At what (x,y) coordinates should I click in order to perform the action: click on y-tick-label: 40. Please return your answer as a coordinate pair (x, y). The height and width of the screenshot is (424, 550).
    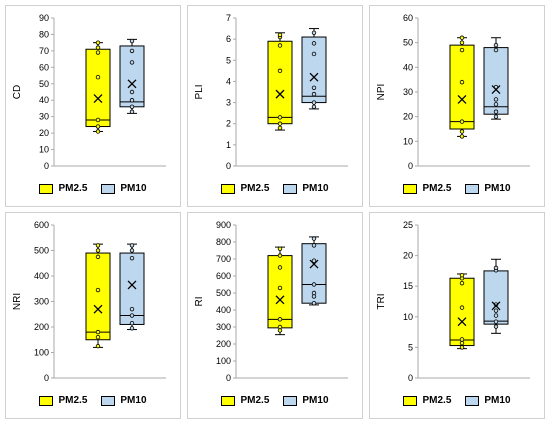
    Looking at the image, I should click on (44, 100).